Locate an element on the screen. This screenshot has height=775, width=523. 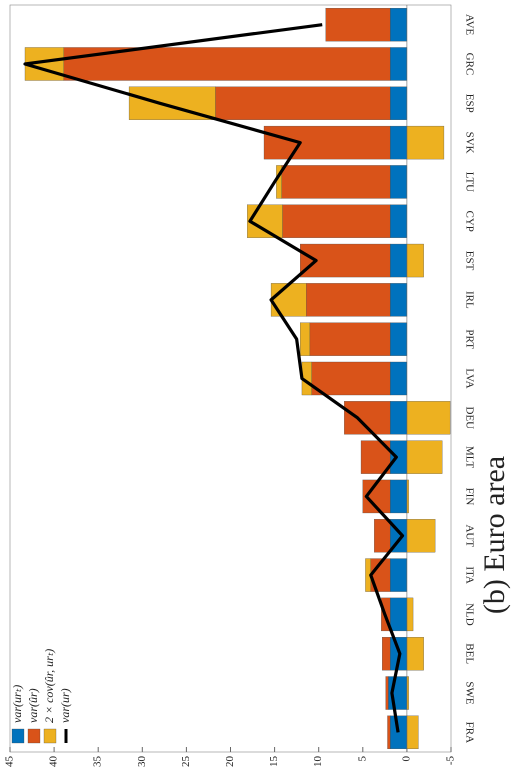
x-tick-label: NLD is located at coordinates (469, 614).